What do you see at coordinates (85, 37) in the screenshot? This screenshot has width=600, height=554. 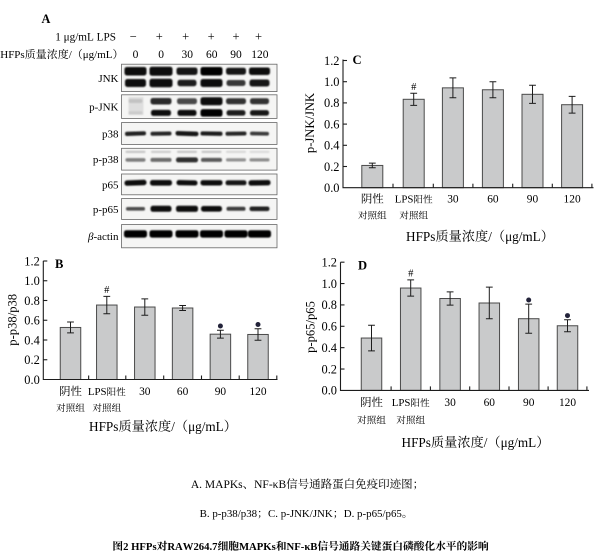 I see `svg-text: 1 μg/mL LPS` at bounding box center [85, 37].